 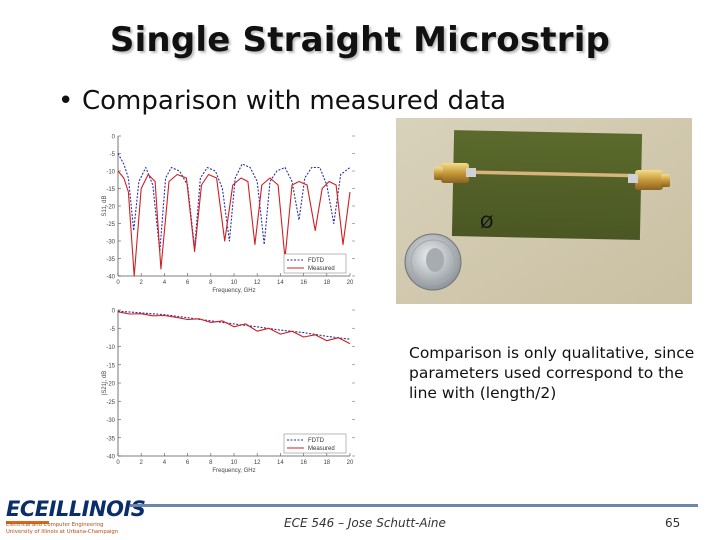 What do you see at coordinates (486, 223) in the screenshot?
I see `board-label: Ø` at bounding box center [486, 223].